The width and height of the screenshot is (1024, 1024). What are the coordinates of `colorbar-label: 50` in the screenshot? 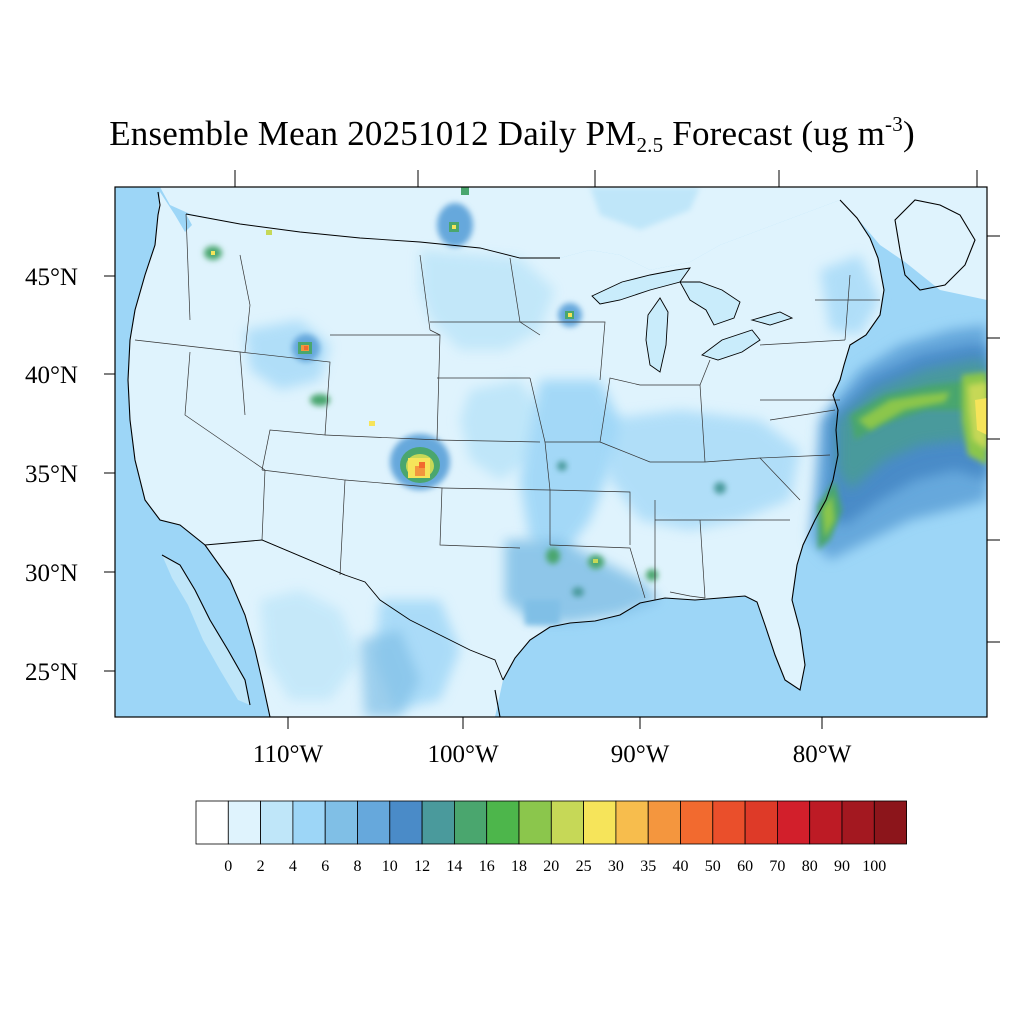 It's located at (713, 866).